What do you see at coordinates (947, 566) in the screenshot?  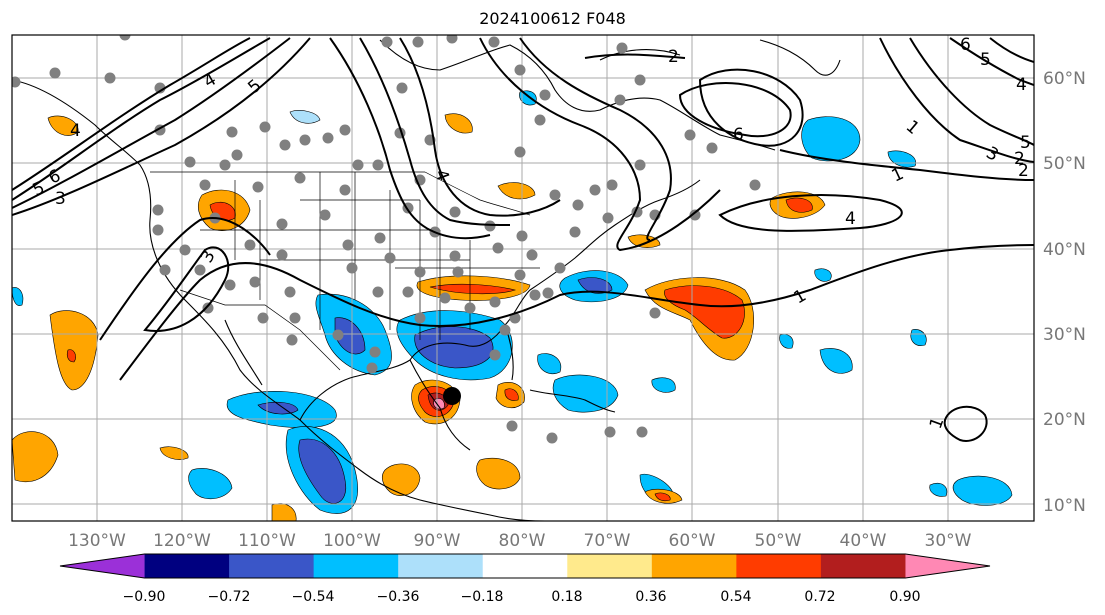 I see `colorbar-extend-high` at bounding box center [947, 566].